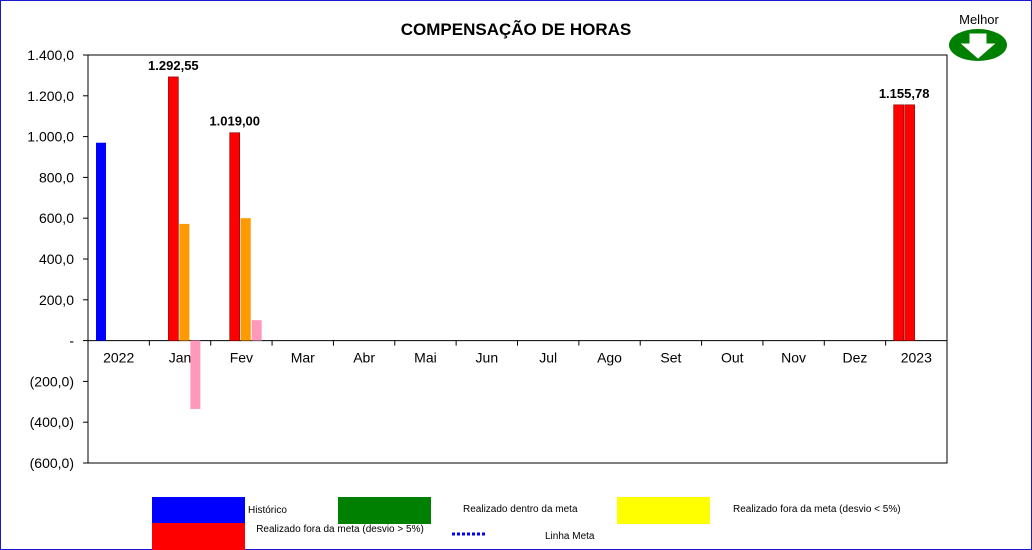 Image resolution: width=1032 pixels, height=550 pixels. What do you see at coordinates (855, 358) in the screenshot?
I see `x-category-label: Dez` at bounding box center [855, 358].